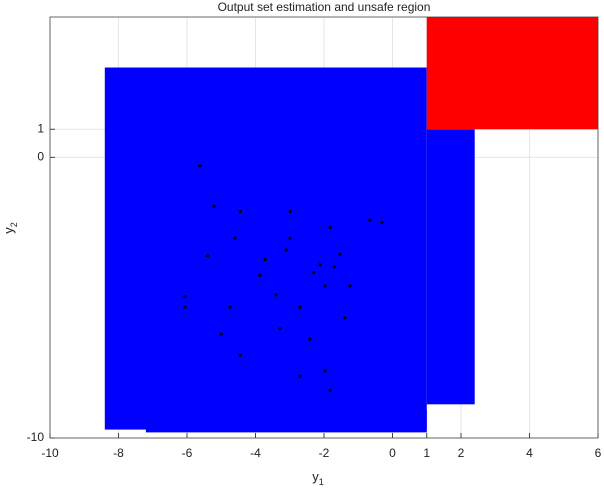 Image resolution: width=604 pixels, height=495 pixels. What do you see at coordinates (118, 453) in the screenshot?
I see `x-tick-label: -8` at bounding box center [118, 453].